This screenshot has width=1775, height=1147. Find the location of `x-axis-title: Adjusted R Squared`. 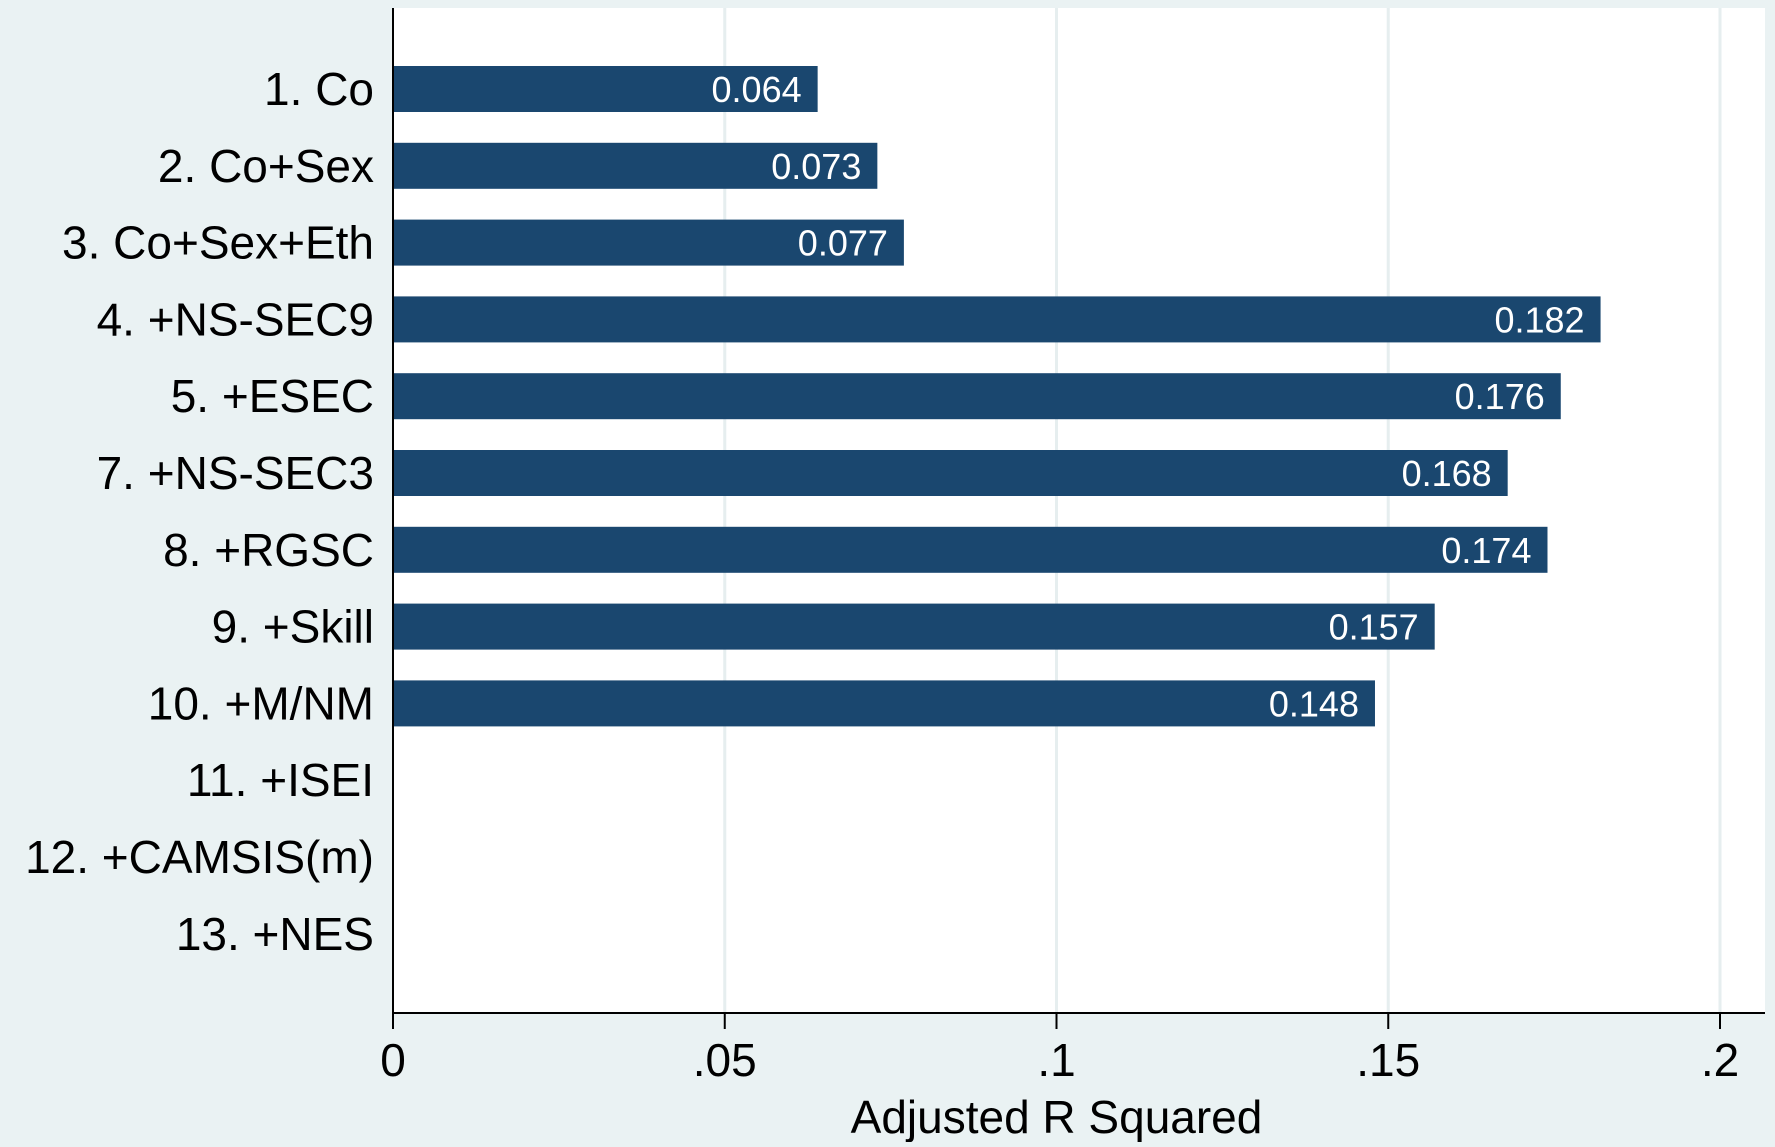

x-axis-title: Adjusted R Squared is located at coordinates (1057, 1116).